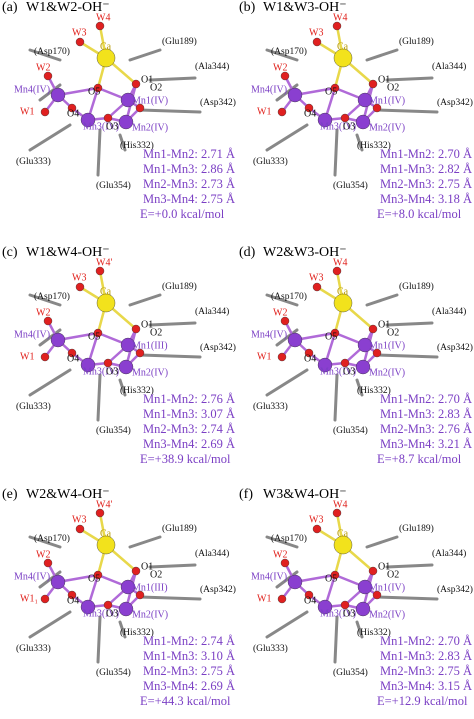 The height and width of the screenshot is (719, 474). I want to click on panel-letter: (f), so click(246, 494).